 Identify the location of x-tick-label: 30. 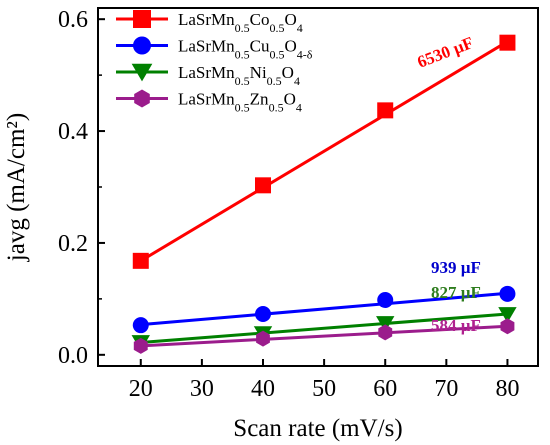
(202, 389).